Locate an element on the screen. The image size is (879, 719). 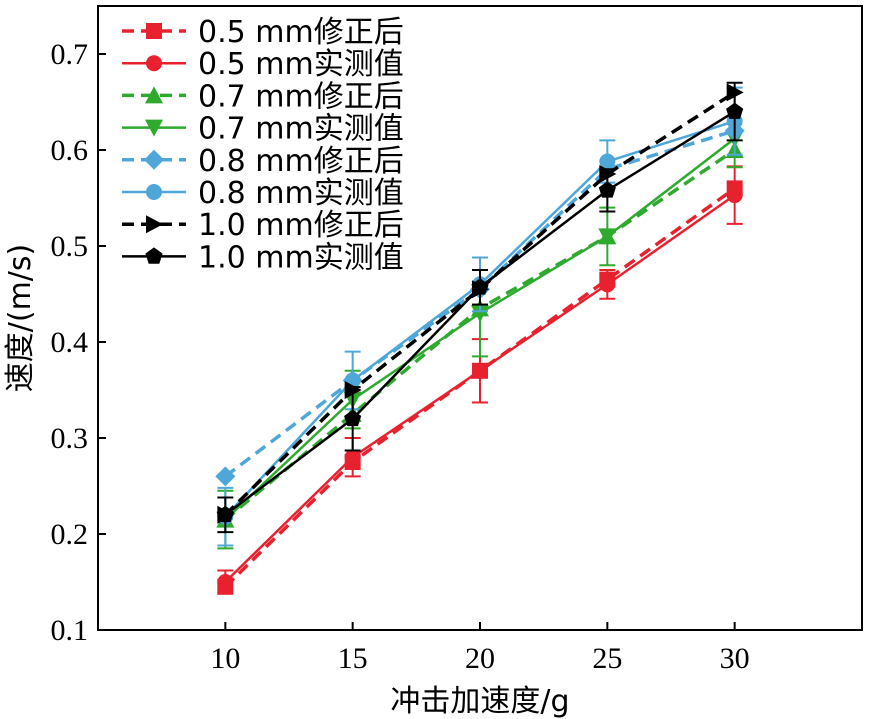
legend-entry: 0.8 mm修正后 is located at coordinates (263, 161).